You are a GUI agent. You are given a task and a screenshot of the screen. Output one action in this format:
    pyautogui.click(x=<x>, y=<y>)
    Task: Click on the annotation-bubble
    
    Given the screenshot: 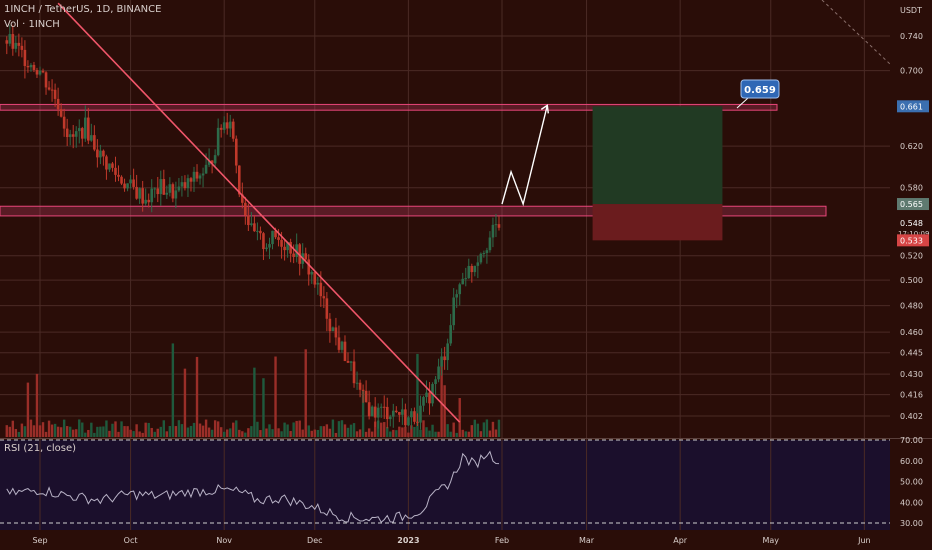 What is the action you would take?
    pyautogui.click(x=760, y=89)
    